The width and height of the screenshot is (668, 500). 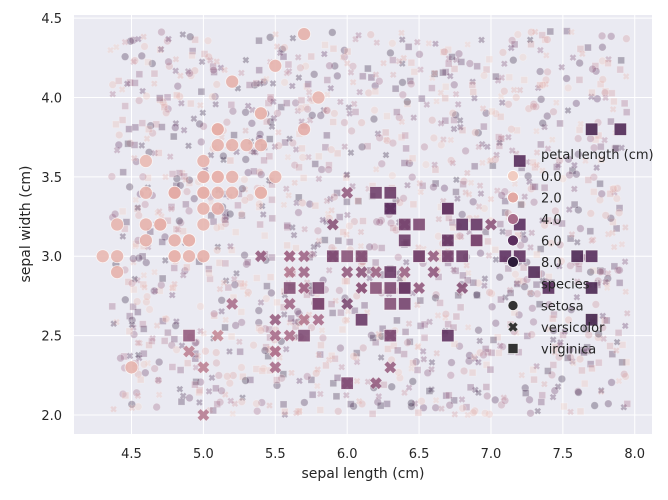 I want to click on x-tick-label: 6.5, so click(x=419, y=454).